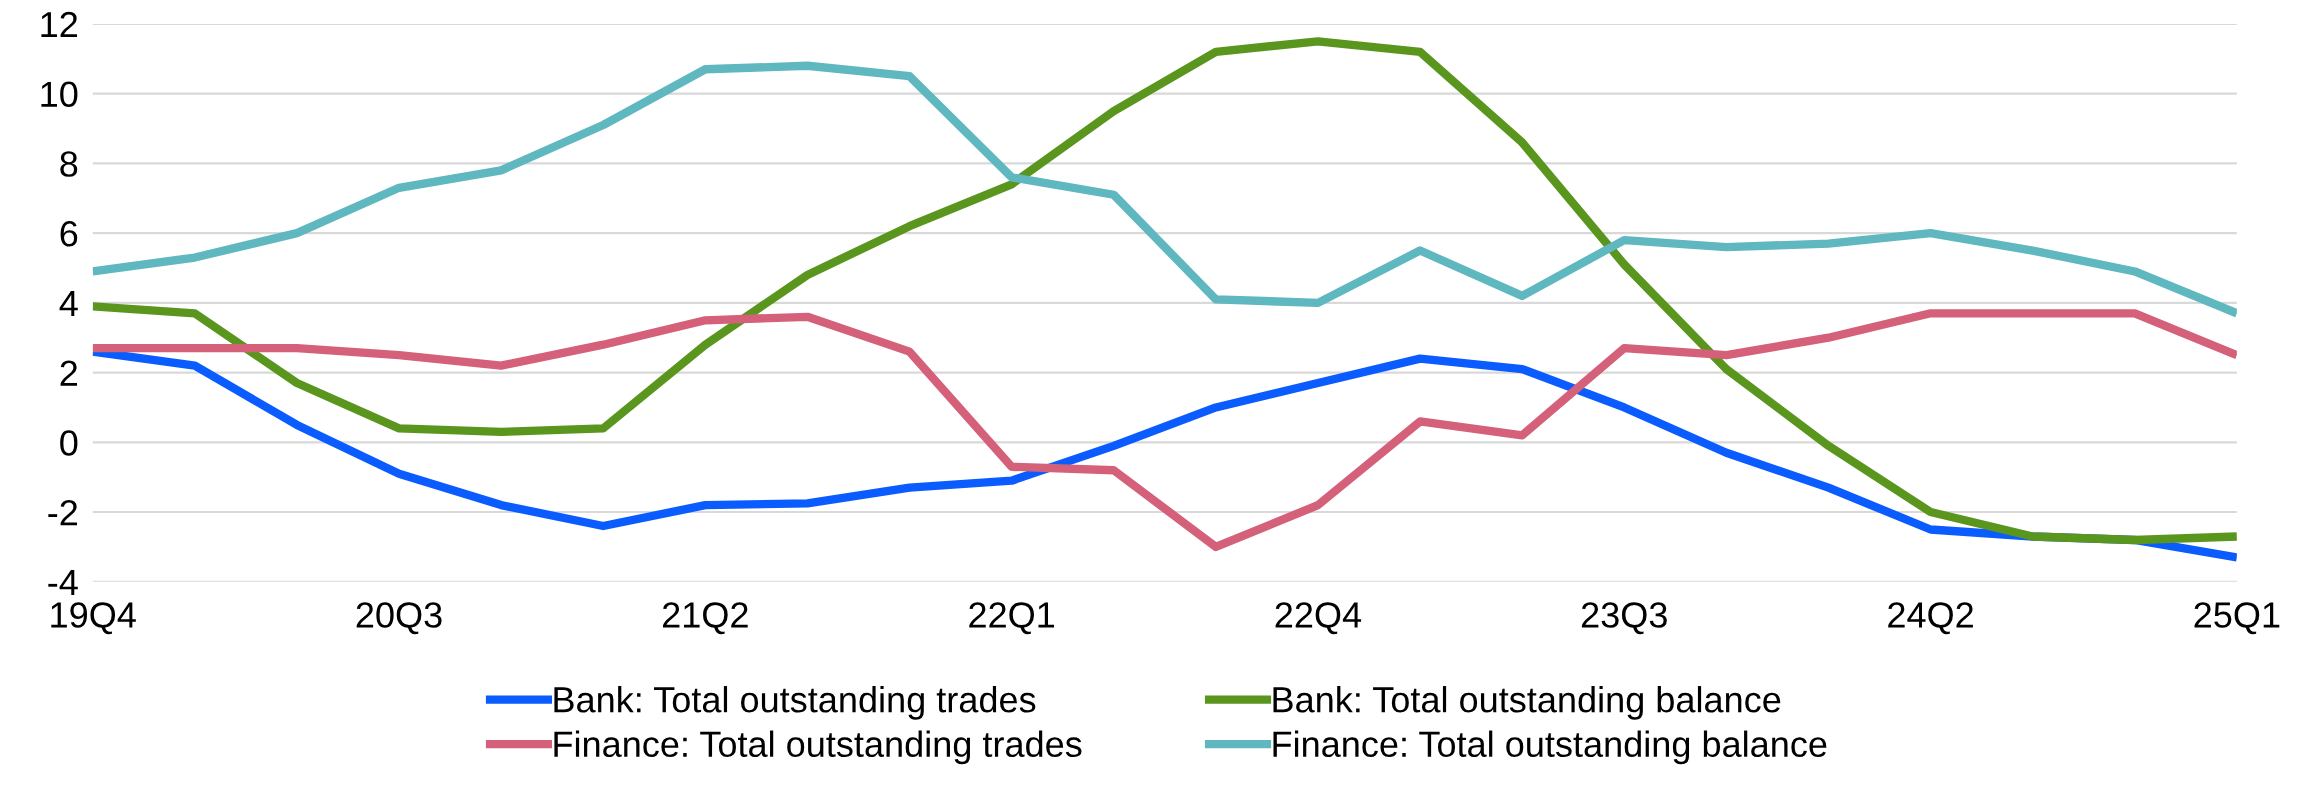 The height and width of the screenshot is (797, 2318). Describe the element at coordinates (69, 233) in the screenshot. I see `y-tick-label: 6` at that location.